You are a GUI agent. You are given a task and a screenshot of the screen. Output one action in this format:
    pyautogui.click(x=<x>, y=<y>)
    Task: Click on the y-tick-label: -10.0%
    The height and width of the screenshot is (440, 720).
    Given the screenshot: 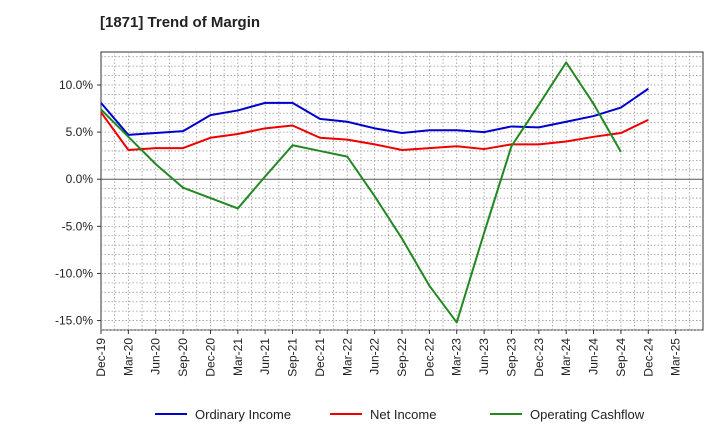 What is the action you would take?
    pyautogui.click(x=74, y=273)
    